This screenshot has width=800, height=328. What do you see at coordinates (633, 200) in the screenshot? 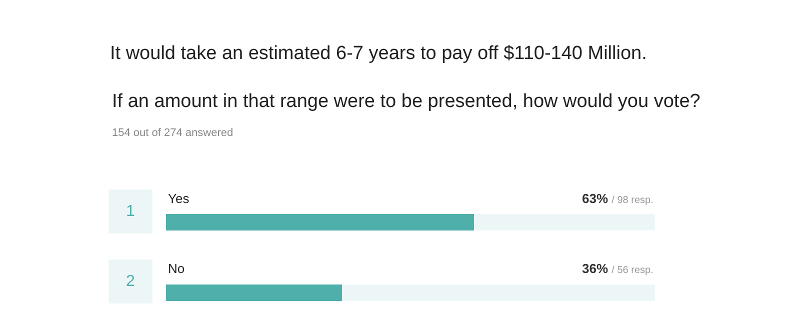
I see `annotation: / 98 resp.` at bounding box center [633, 200].